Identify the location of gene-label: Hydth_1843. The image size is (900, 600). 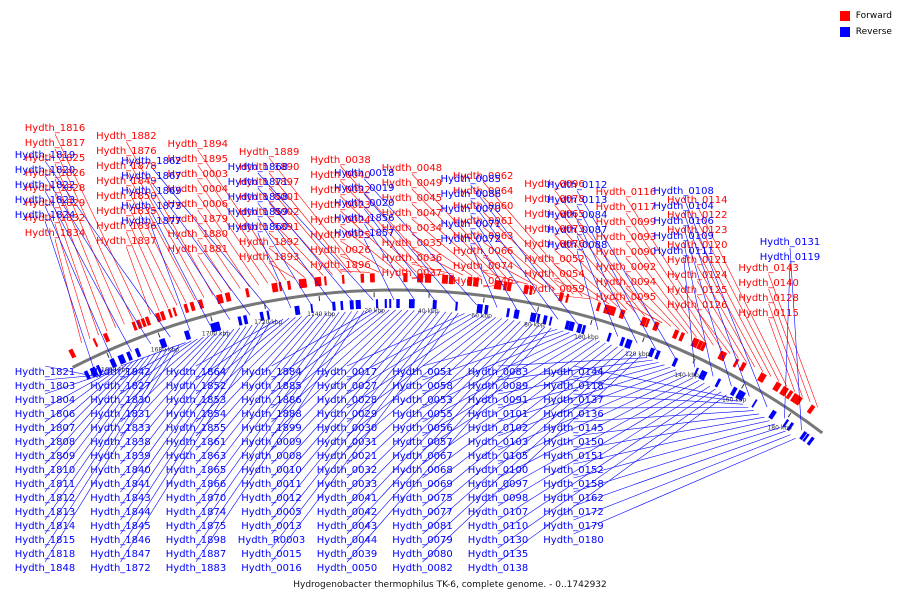
(120, 498).